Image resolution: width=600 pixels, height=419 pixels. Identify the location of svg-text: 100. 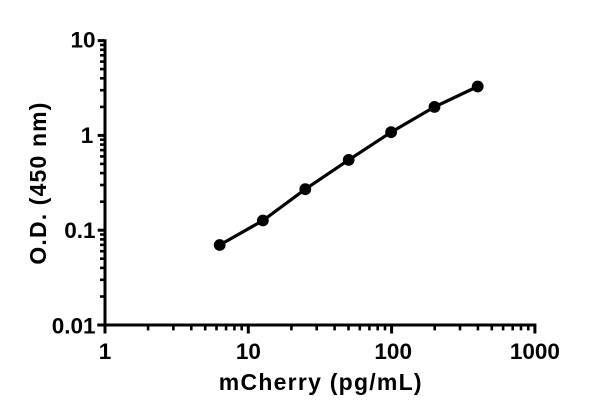
(393, 351).